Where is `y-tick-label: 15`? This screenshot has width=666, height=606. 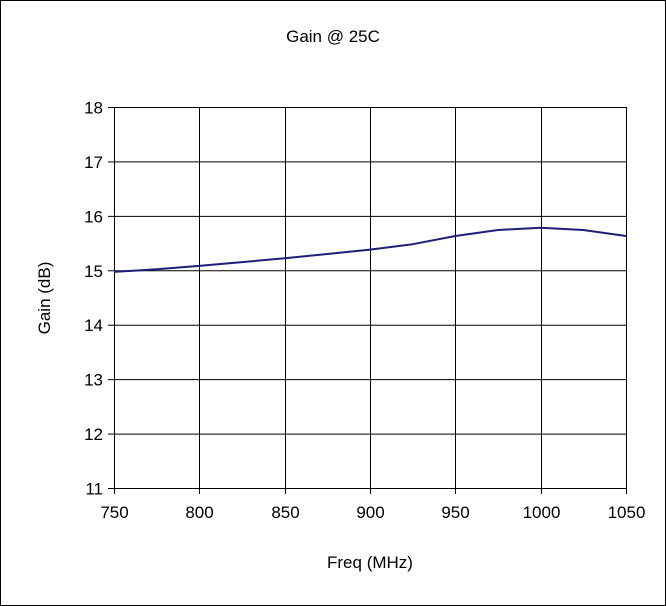 y-tick-label: 15 is located at coordinates (93, 271).